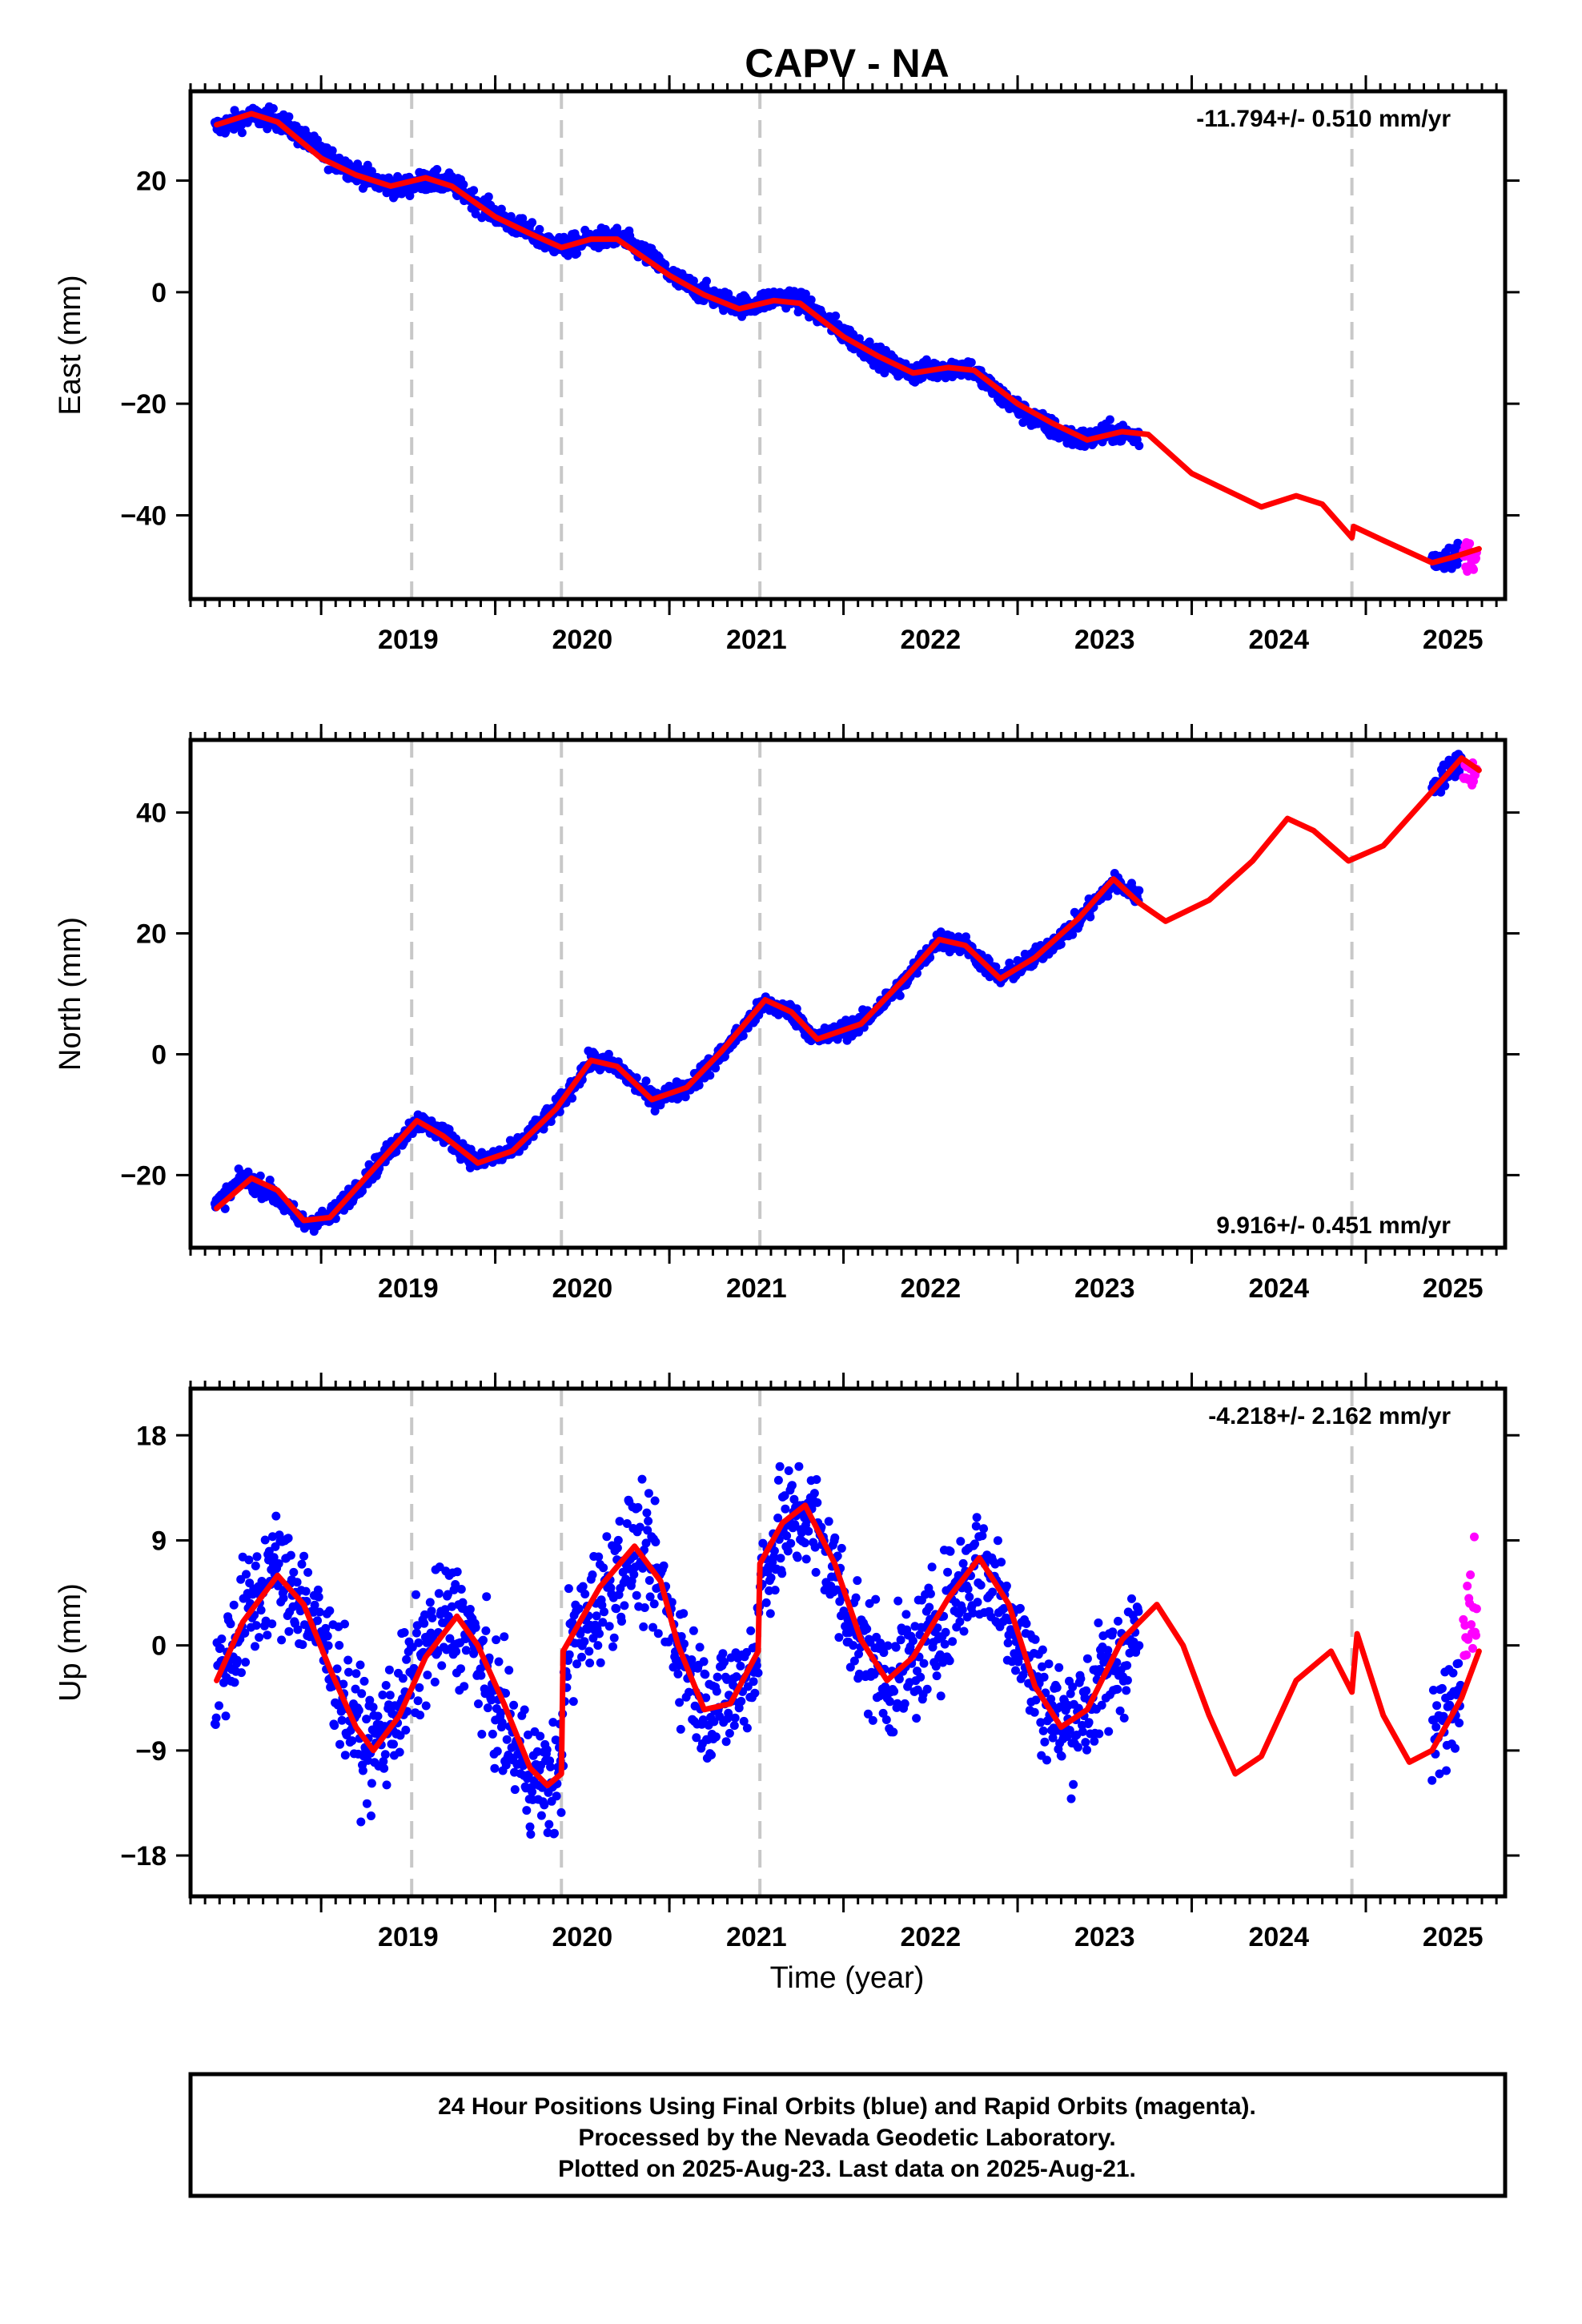 The width and height of the screenshot is (1582, 2324). I want to click on velocity-annotation: 9.916+/- 0.451 mm/yr, so click(1333, 1225).